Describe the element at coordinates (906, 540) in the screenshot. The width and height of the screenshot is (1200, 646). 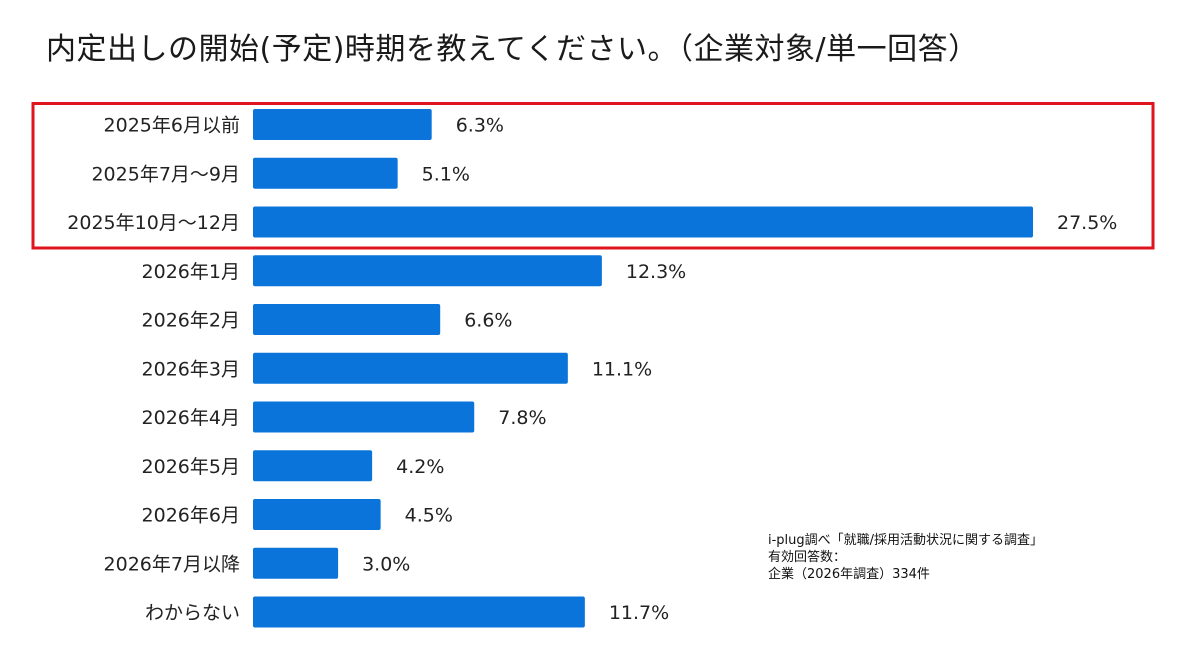
I see `source-line-1: i-plug調べ「就職/採用活動状況に関する調査」` at that location.